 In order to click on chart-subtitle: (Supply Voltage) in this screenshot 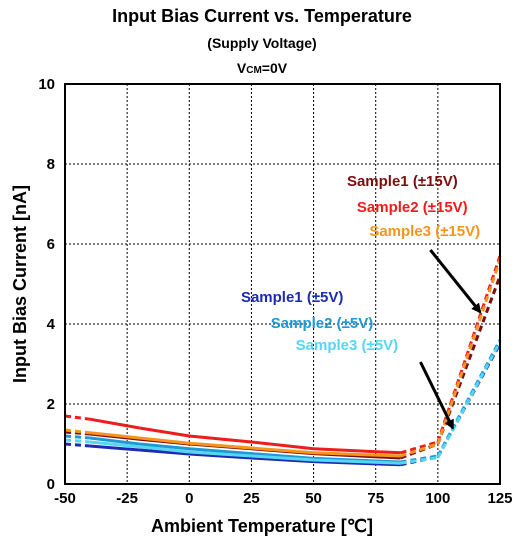, I will do `click(261, 43)`.